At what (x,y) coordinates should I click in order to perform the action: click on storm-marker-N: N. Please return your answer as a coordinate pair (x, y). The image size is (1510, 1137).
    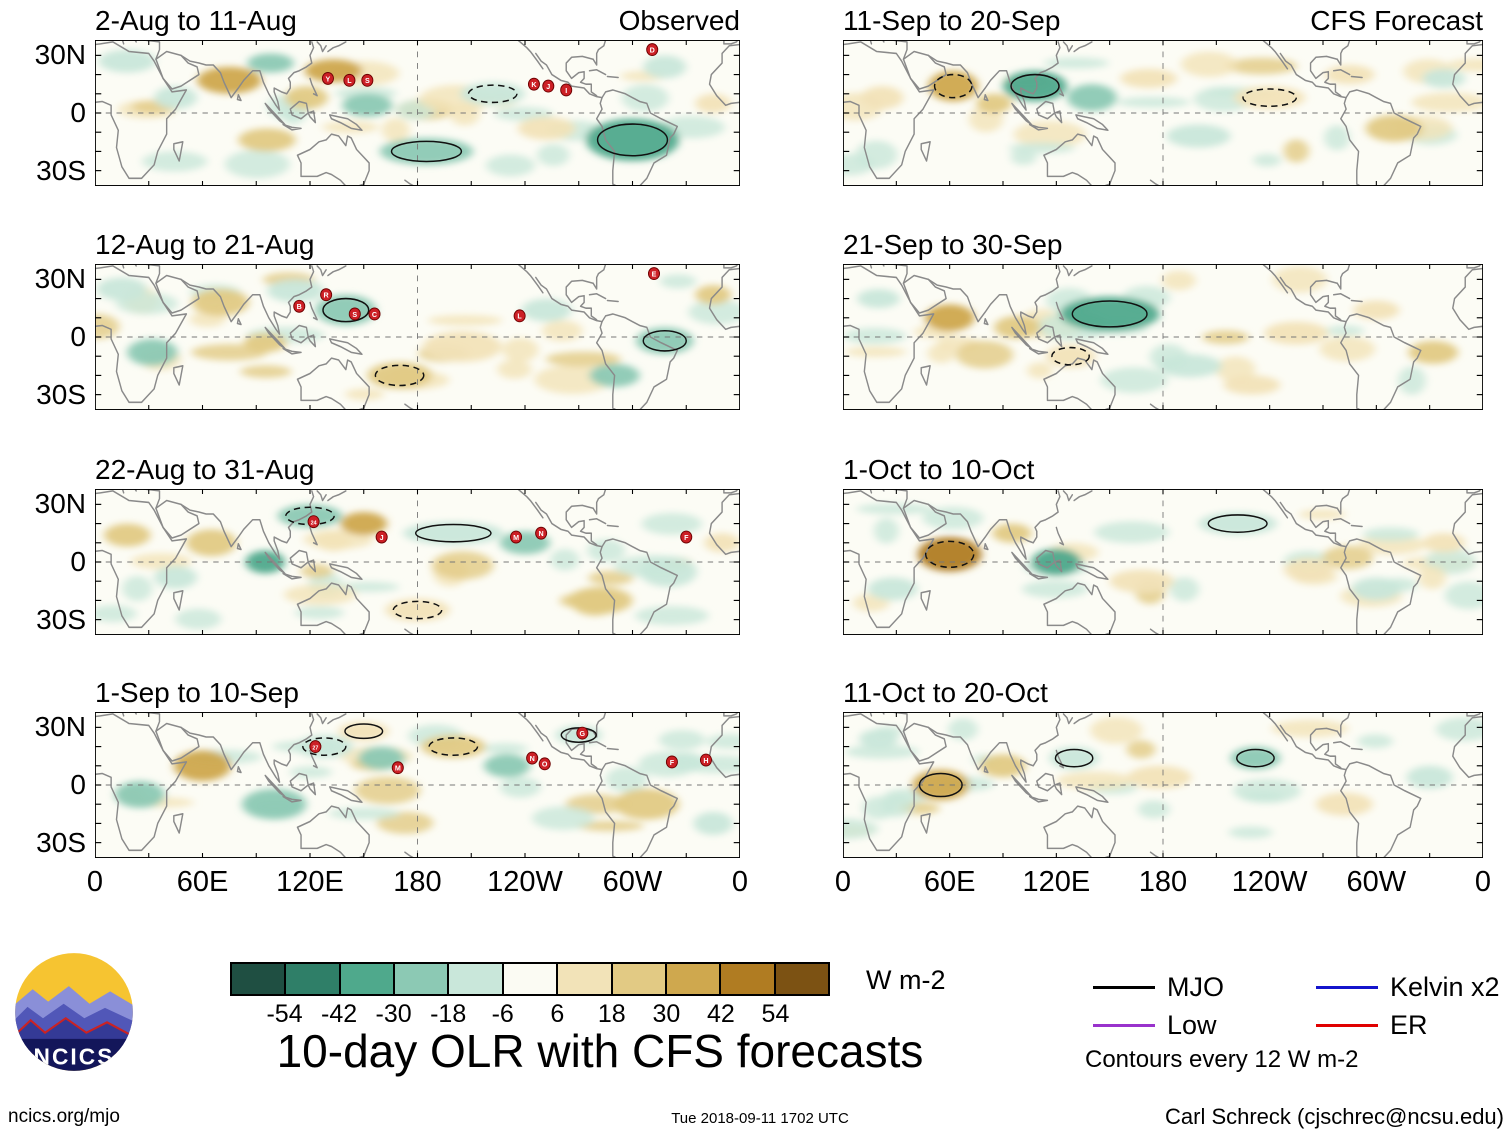
    Looking at the image, I should click on (532, 758).